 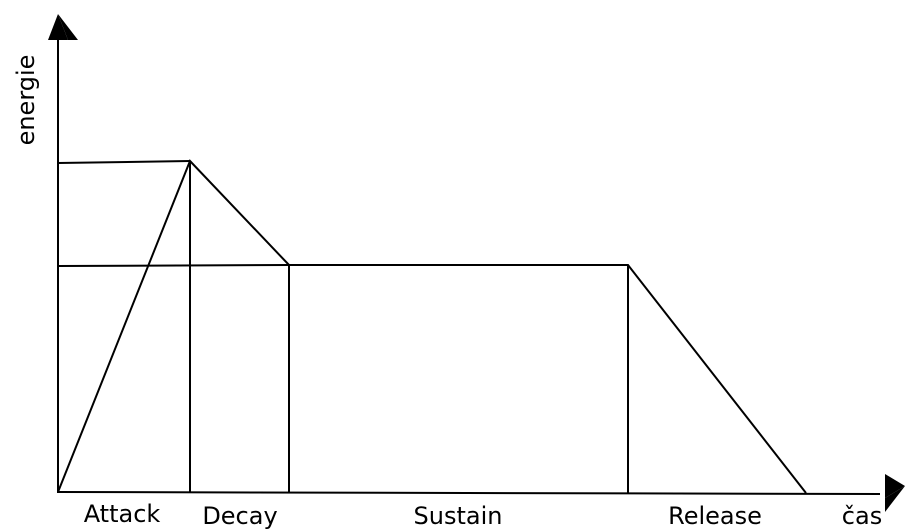 I want to click on y-axis-arrow-shadow, so click(x=68, y=27).